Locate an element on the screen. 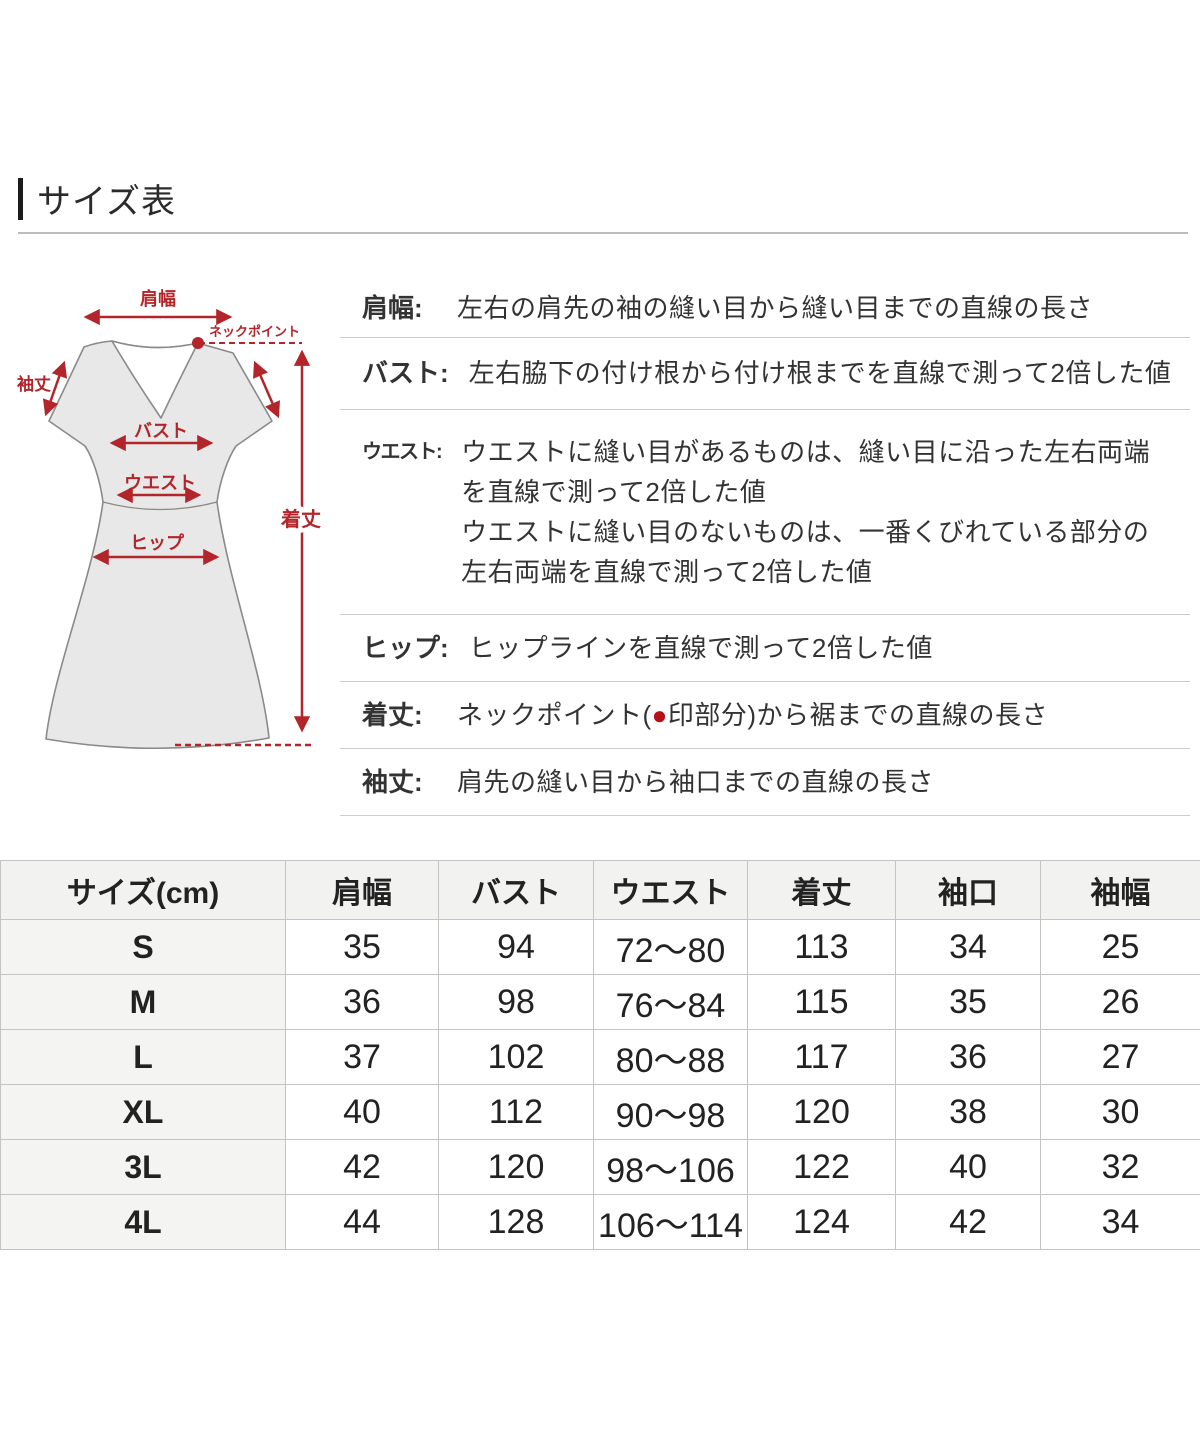 This screenshot has width=1200, height=1440. body-length-label: 着丈 is located at coordinates (300, 519).